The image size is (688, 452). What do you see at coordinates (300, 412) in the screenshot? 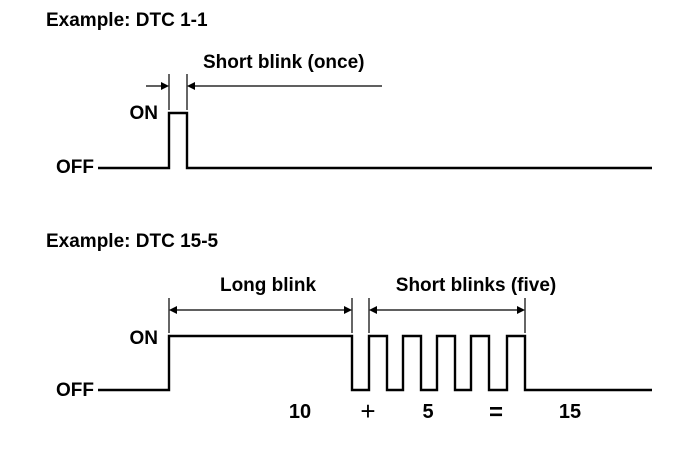
I see `long-value: 10` at bounding box center [300, 412].